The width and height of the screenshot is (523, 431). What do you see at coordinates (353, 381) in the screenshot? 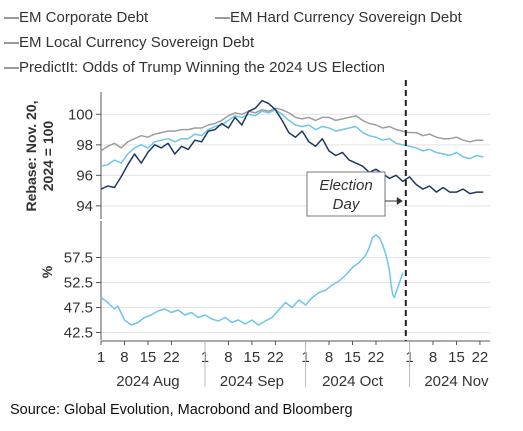
I see `x-month-label: 2024 Oct` at bounding box center [353, 381].